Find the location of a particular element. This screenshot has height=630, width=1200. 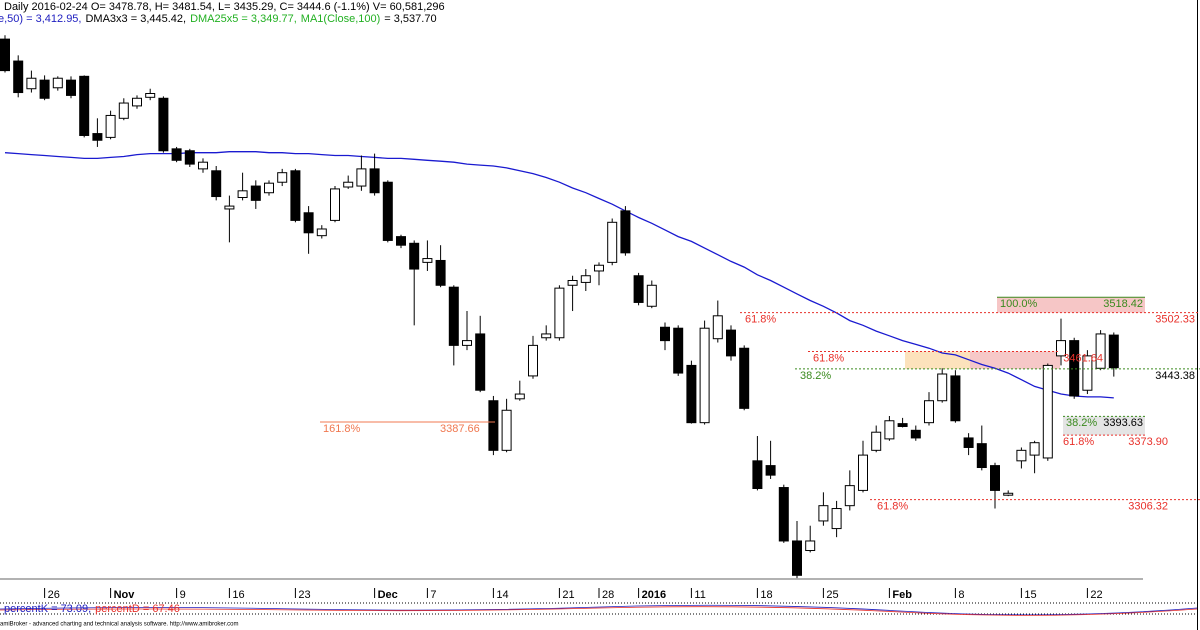

x-tick-label: 16 is located at coordinates (238, 595).